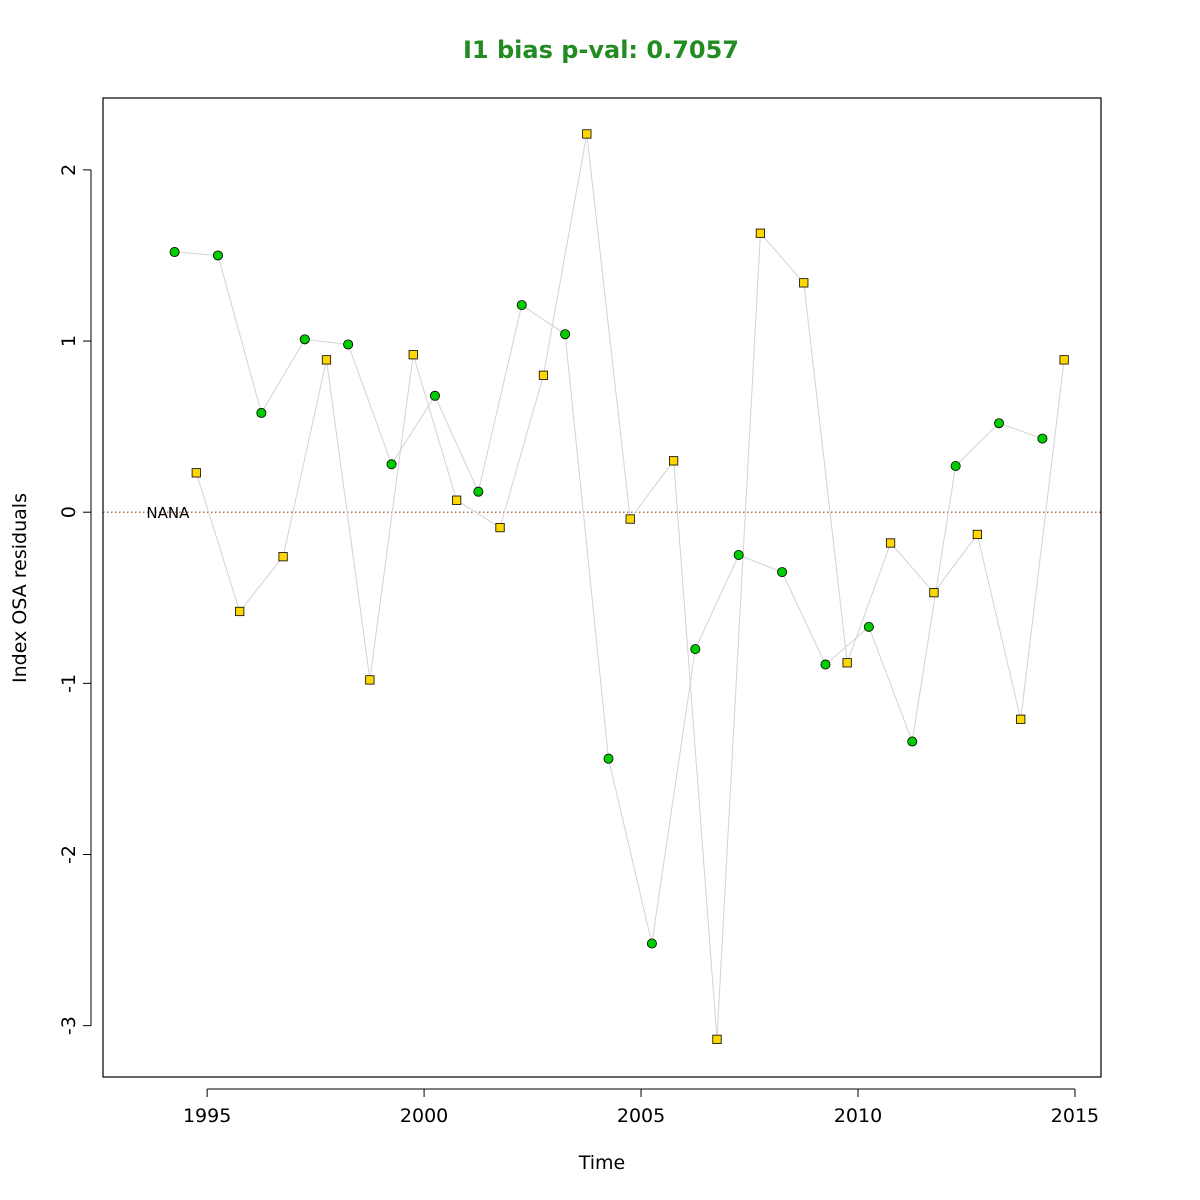 The image size is (1200, 1200). Describe the element at coordinates (69, 170) in the screenshot. I see `y-tick-label: 2` at that location.